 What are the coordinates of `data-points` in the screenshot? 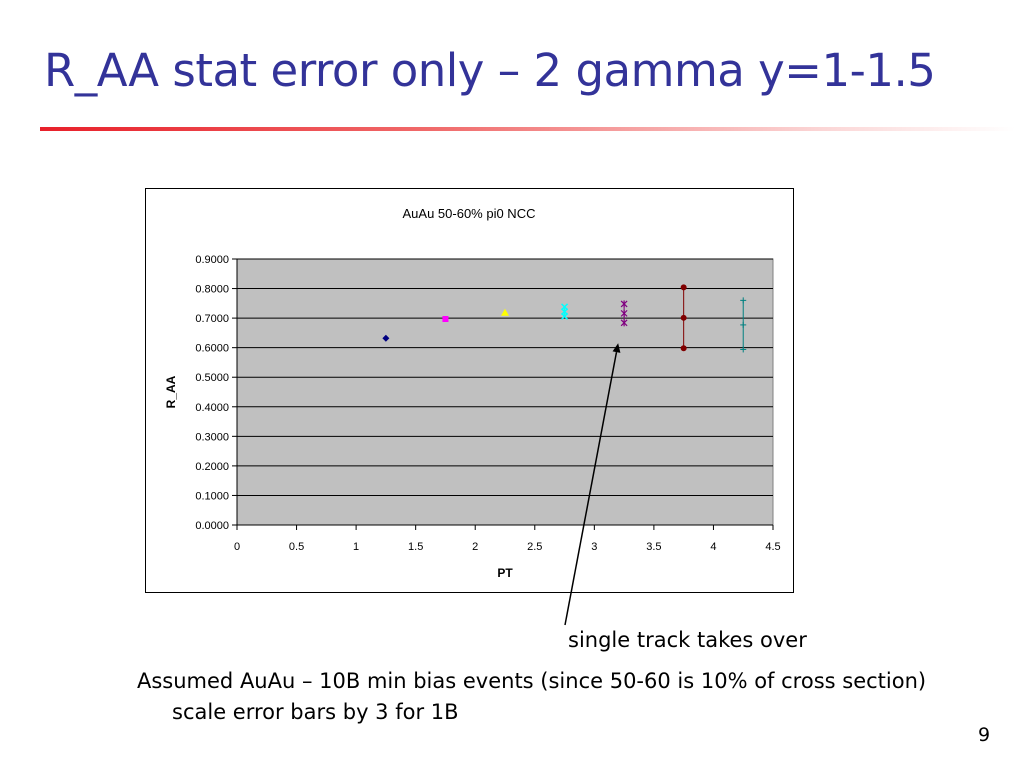 It's located at (564, 318).